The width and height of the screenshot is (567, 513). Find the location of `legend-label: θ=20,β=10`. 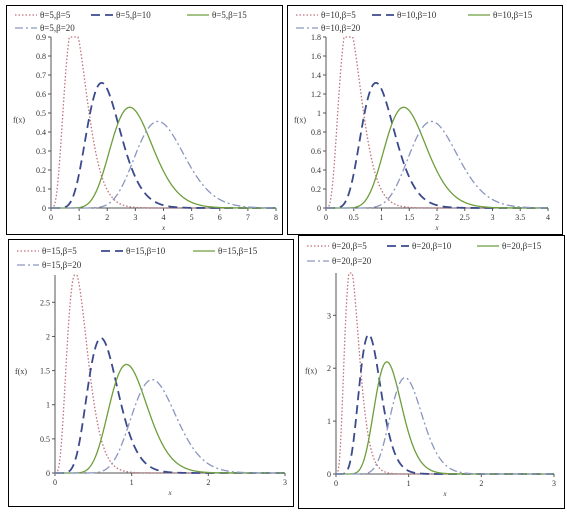

legend-label: θ=20,β=10 is located at coordinates (432, 246).